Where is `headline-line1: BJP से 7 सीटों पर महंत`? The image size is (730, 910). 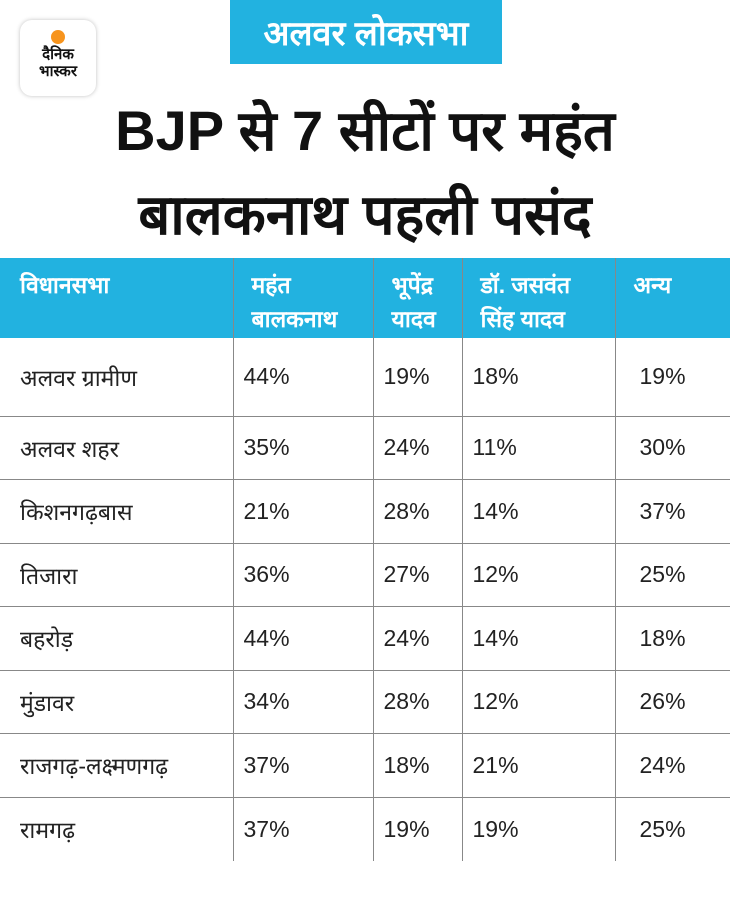 headline-line1: BJP से 7 सीटों पर महंत is located at coordinates (365, 130).